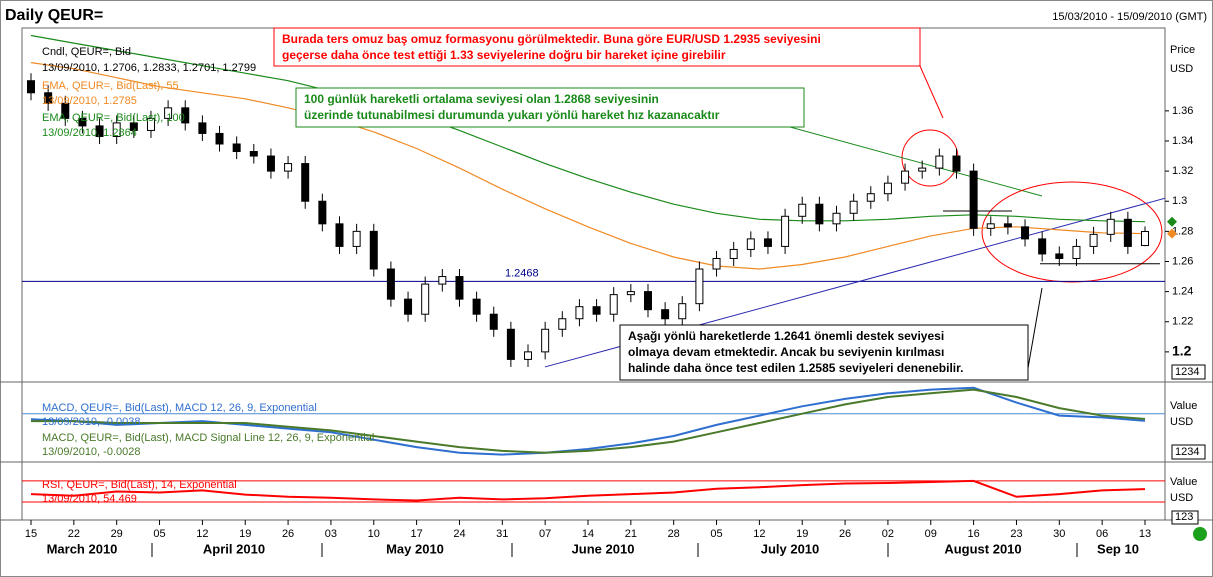 The width and height of the screenshot is (1213, 577). Describe the element at coordinates (288, 534) in the screenshot. I see `x-tick-label: 26` at that location.